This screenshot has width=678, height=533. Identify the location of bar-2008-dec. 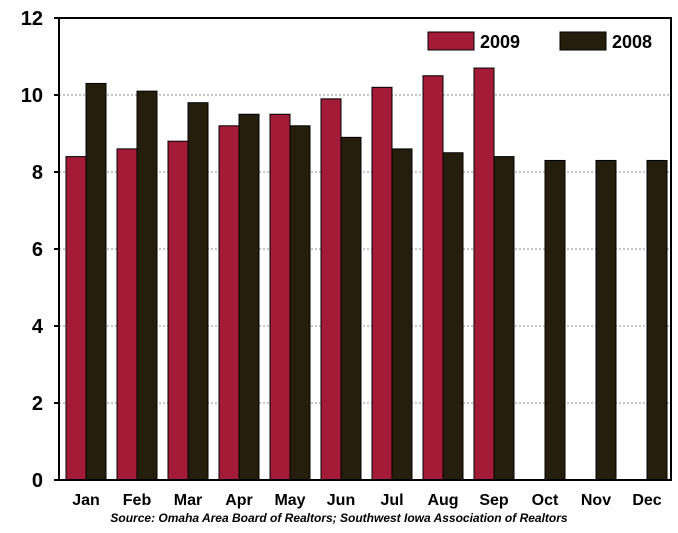
(657, 320).